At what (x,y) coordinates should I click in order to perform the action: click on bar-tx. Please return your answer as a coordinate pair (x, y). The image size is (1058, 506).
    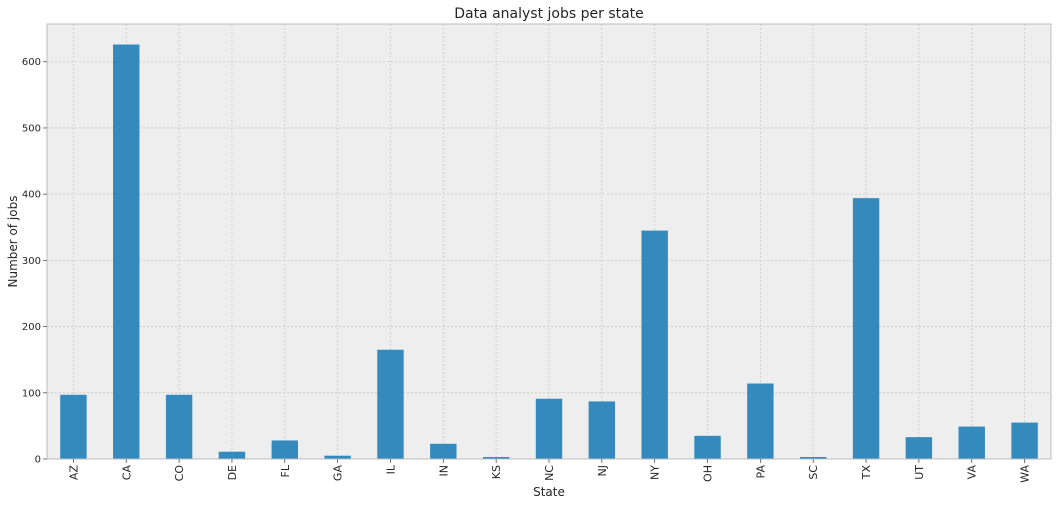
    Looking at the image, I should click on (866, 328).